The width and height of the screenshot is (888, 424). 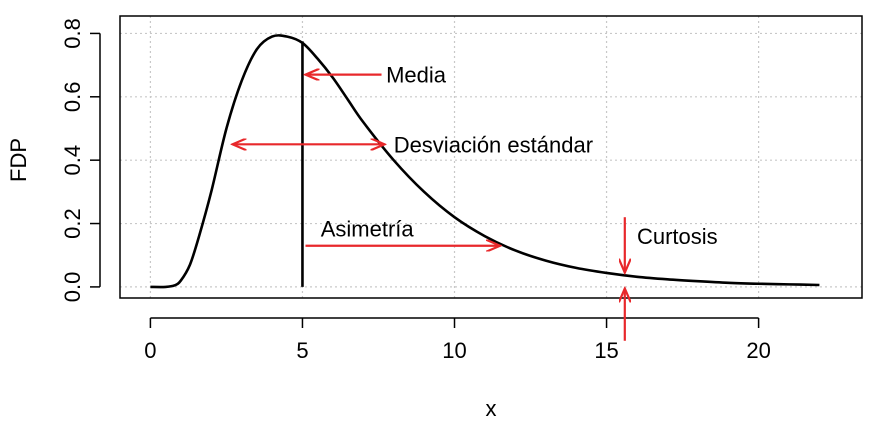 I want to click on x-tick-label-1: 5, so click(x=302, y=350).